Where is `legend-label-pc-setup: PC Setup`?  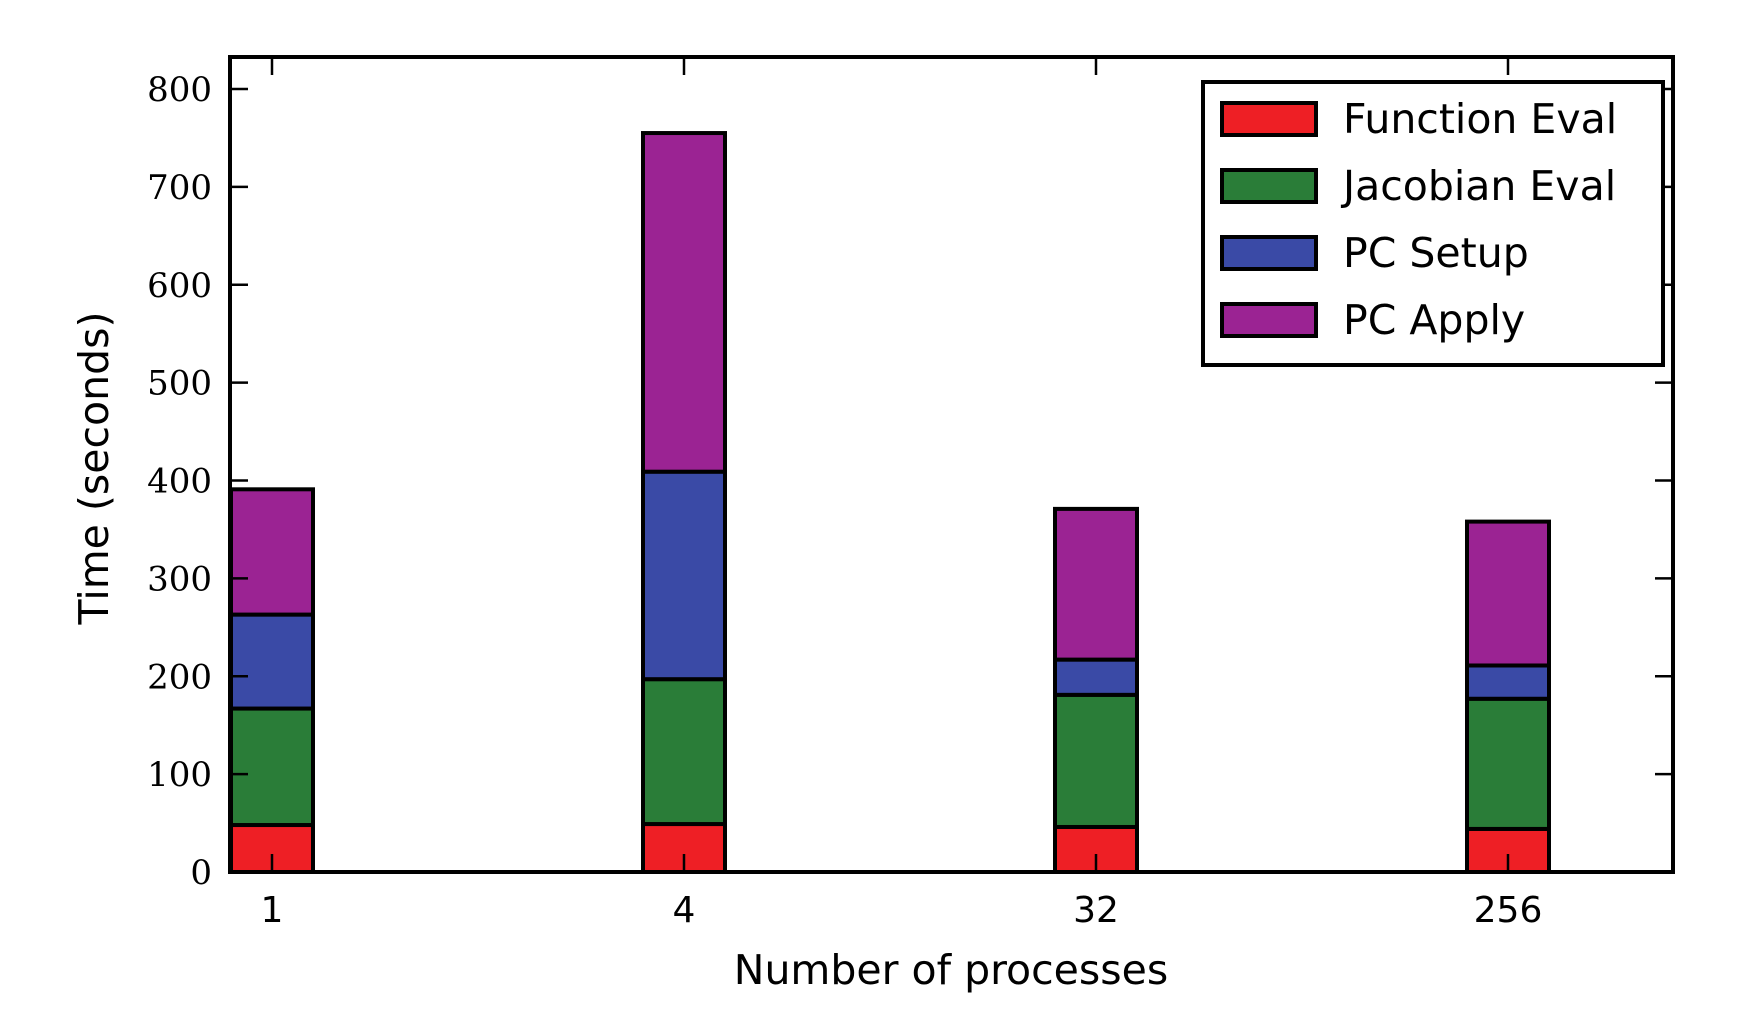
legend-label-pc-setup: PC Setup is located at coordinates (1436, 253).